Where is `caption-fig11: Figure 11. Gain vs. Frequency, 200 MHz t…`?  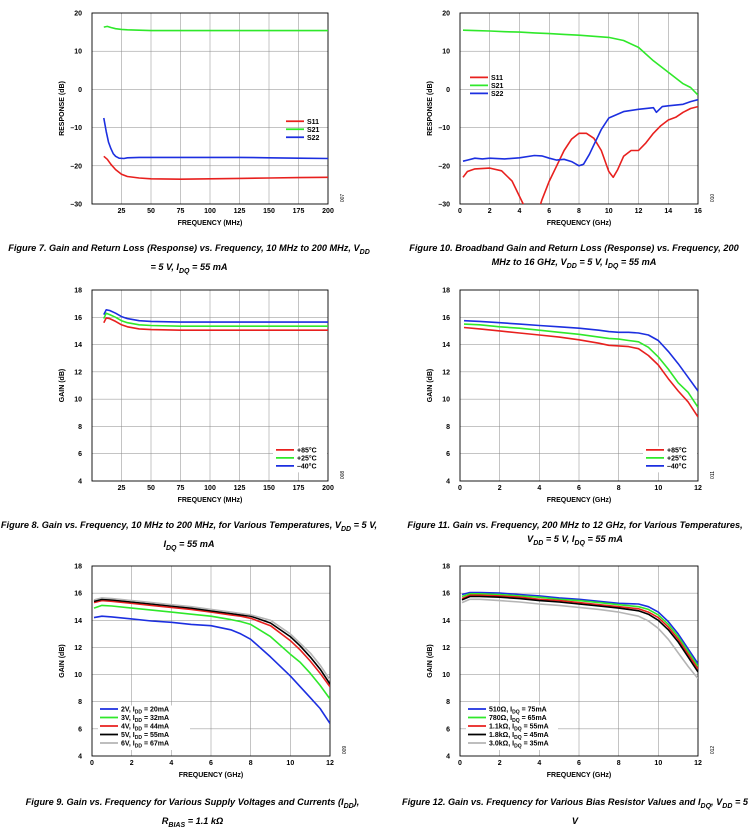
caption-fig11: Figure 11. Gain vs. Frequency, 200 MHz t… is located at coordinates (575, 533).